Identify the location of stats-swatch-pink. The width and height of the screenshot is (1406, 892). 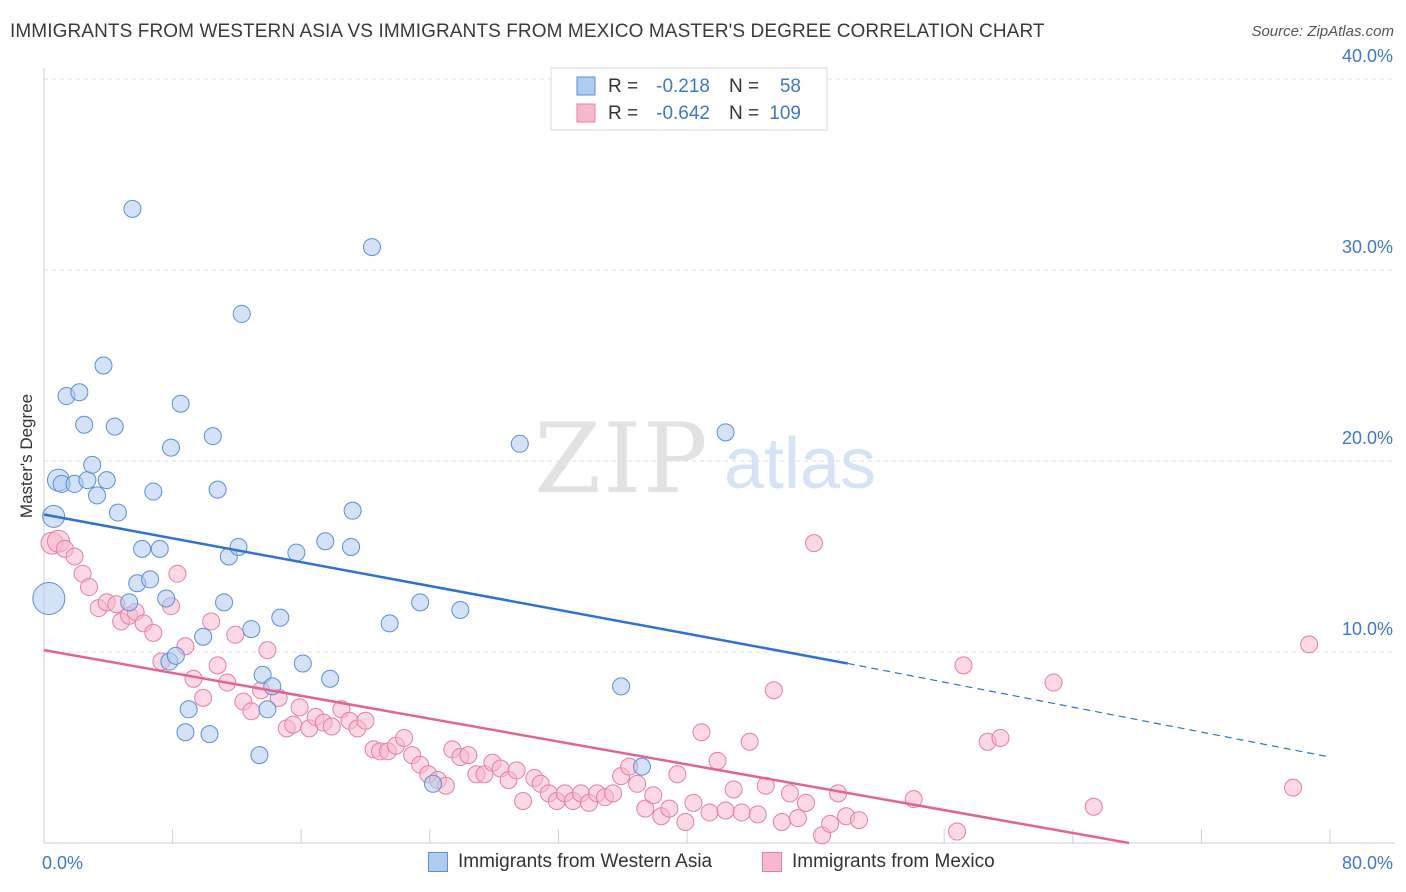
(586, 113).